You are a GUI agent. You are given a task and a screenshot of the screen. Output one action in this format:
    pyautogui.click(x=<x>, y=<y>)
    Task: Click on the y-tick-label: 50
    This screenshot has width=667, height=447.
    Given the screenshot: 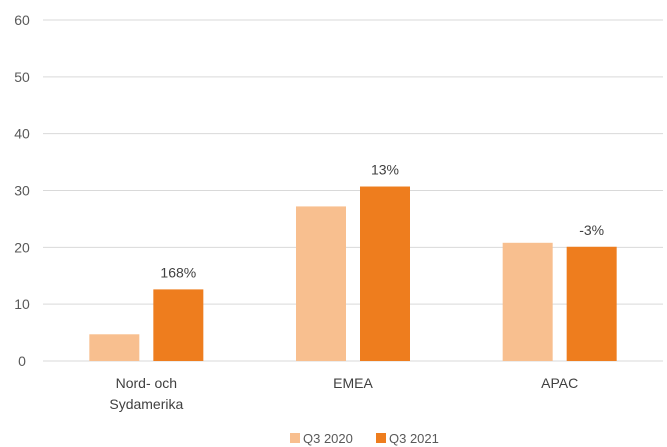 What is the action you would take?
    pyautogui.click(x=22, y=77)
    